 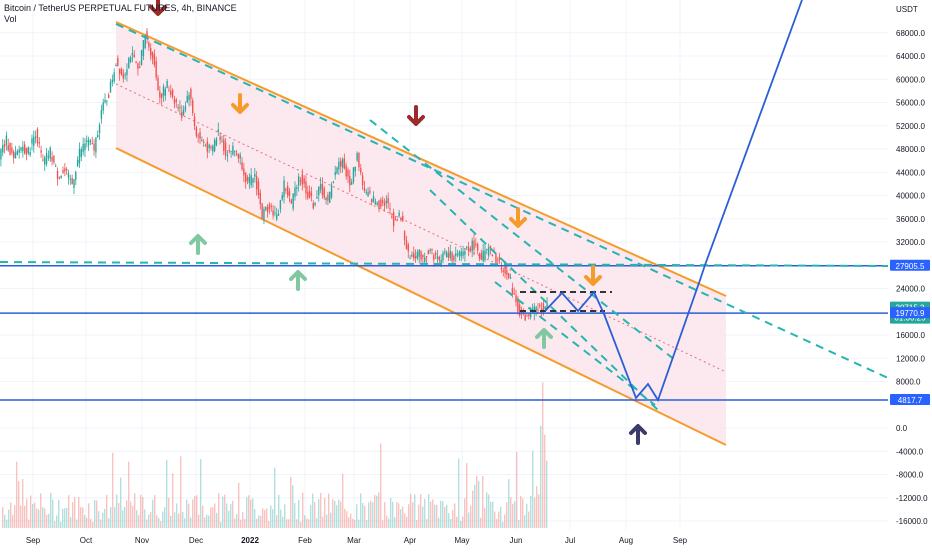 What do you see at coordinates (626, 540) in the screenshot?
I see `x-tick-label: Aug` at bounding box center [626, 540].